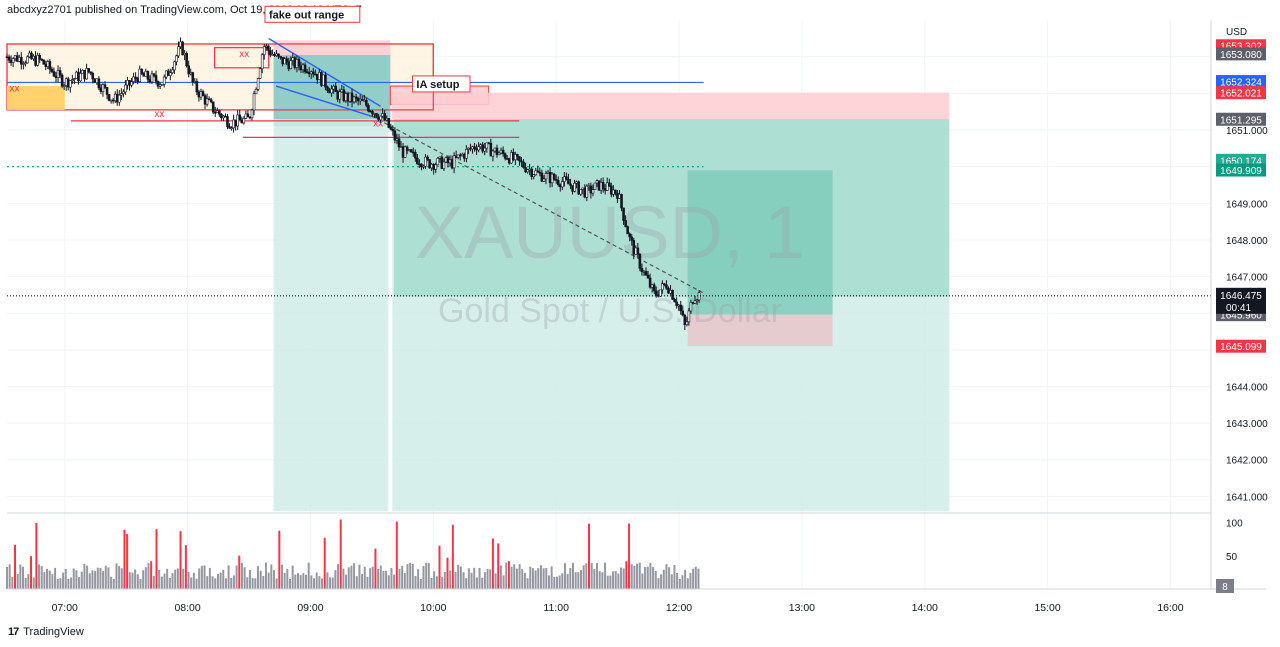  I want to click on price-tick-label: 1649.000, so click(1247, 204).